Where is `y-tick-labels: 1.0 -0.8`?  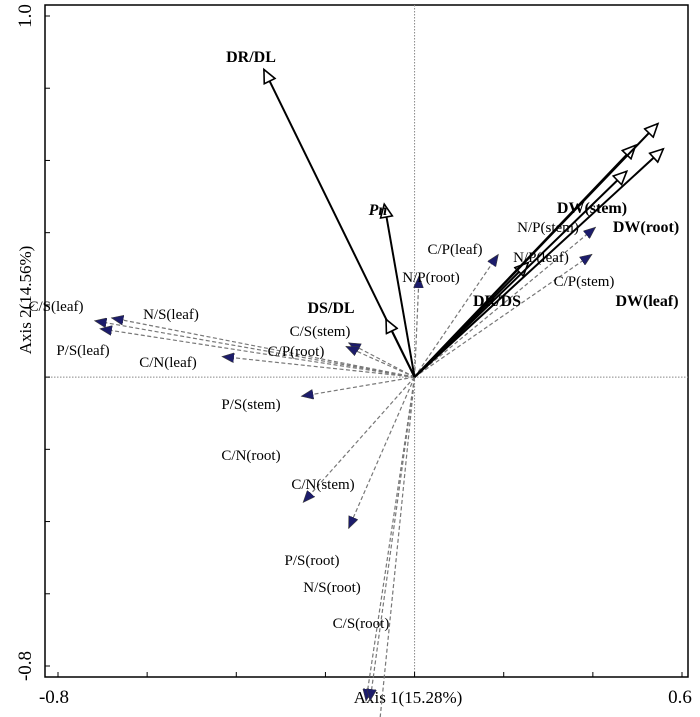 y-tick-labels: 1.0 -0.8 is located at coordinates (25, 342).